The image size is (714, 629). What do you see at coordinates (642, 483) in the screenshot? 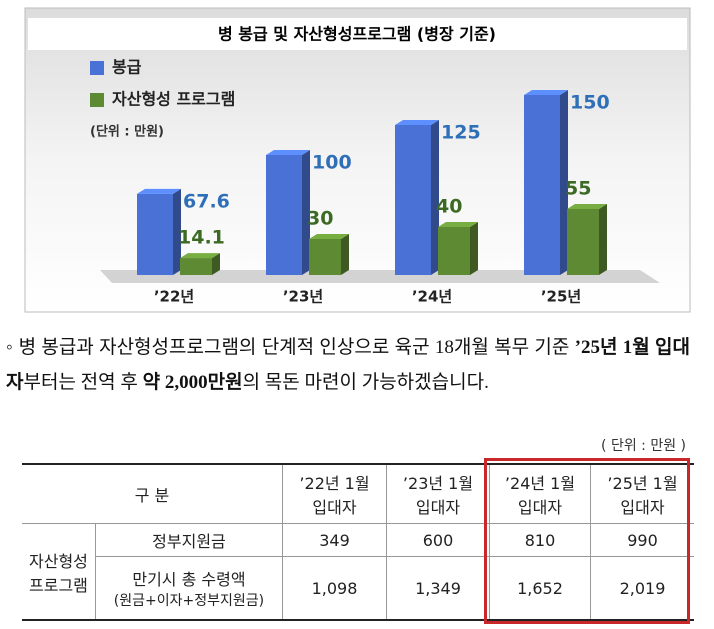
I see `header-line: ’25년 1월` at bounding box center [642, 483].